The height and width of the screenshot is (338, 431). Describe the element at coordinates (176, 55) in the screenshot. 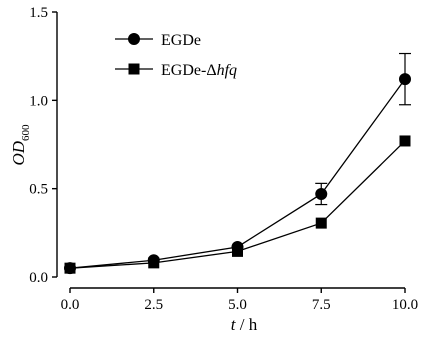

I see `legend: EGDe EGDe-Δhfq` at that location.